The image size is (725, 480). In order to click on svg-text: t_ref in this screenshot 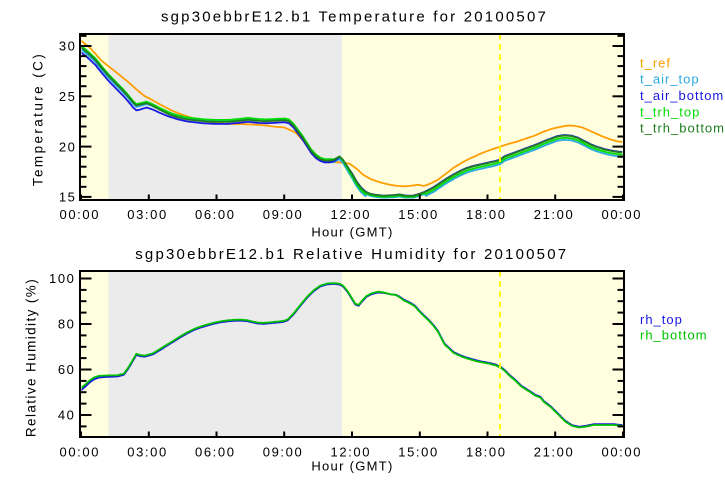, I will do `click(655, 63)`.